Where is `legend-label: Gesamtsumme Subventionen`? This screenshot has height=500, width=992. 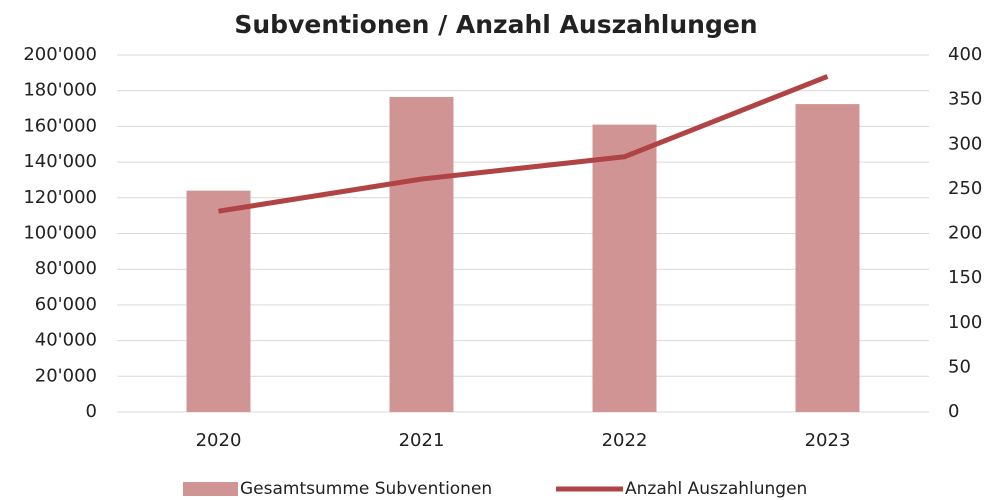
legend-label: Gesamtsumme Subventionen is located at coordinates (366, 489).